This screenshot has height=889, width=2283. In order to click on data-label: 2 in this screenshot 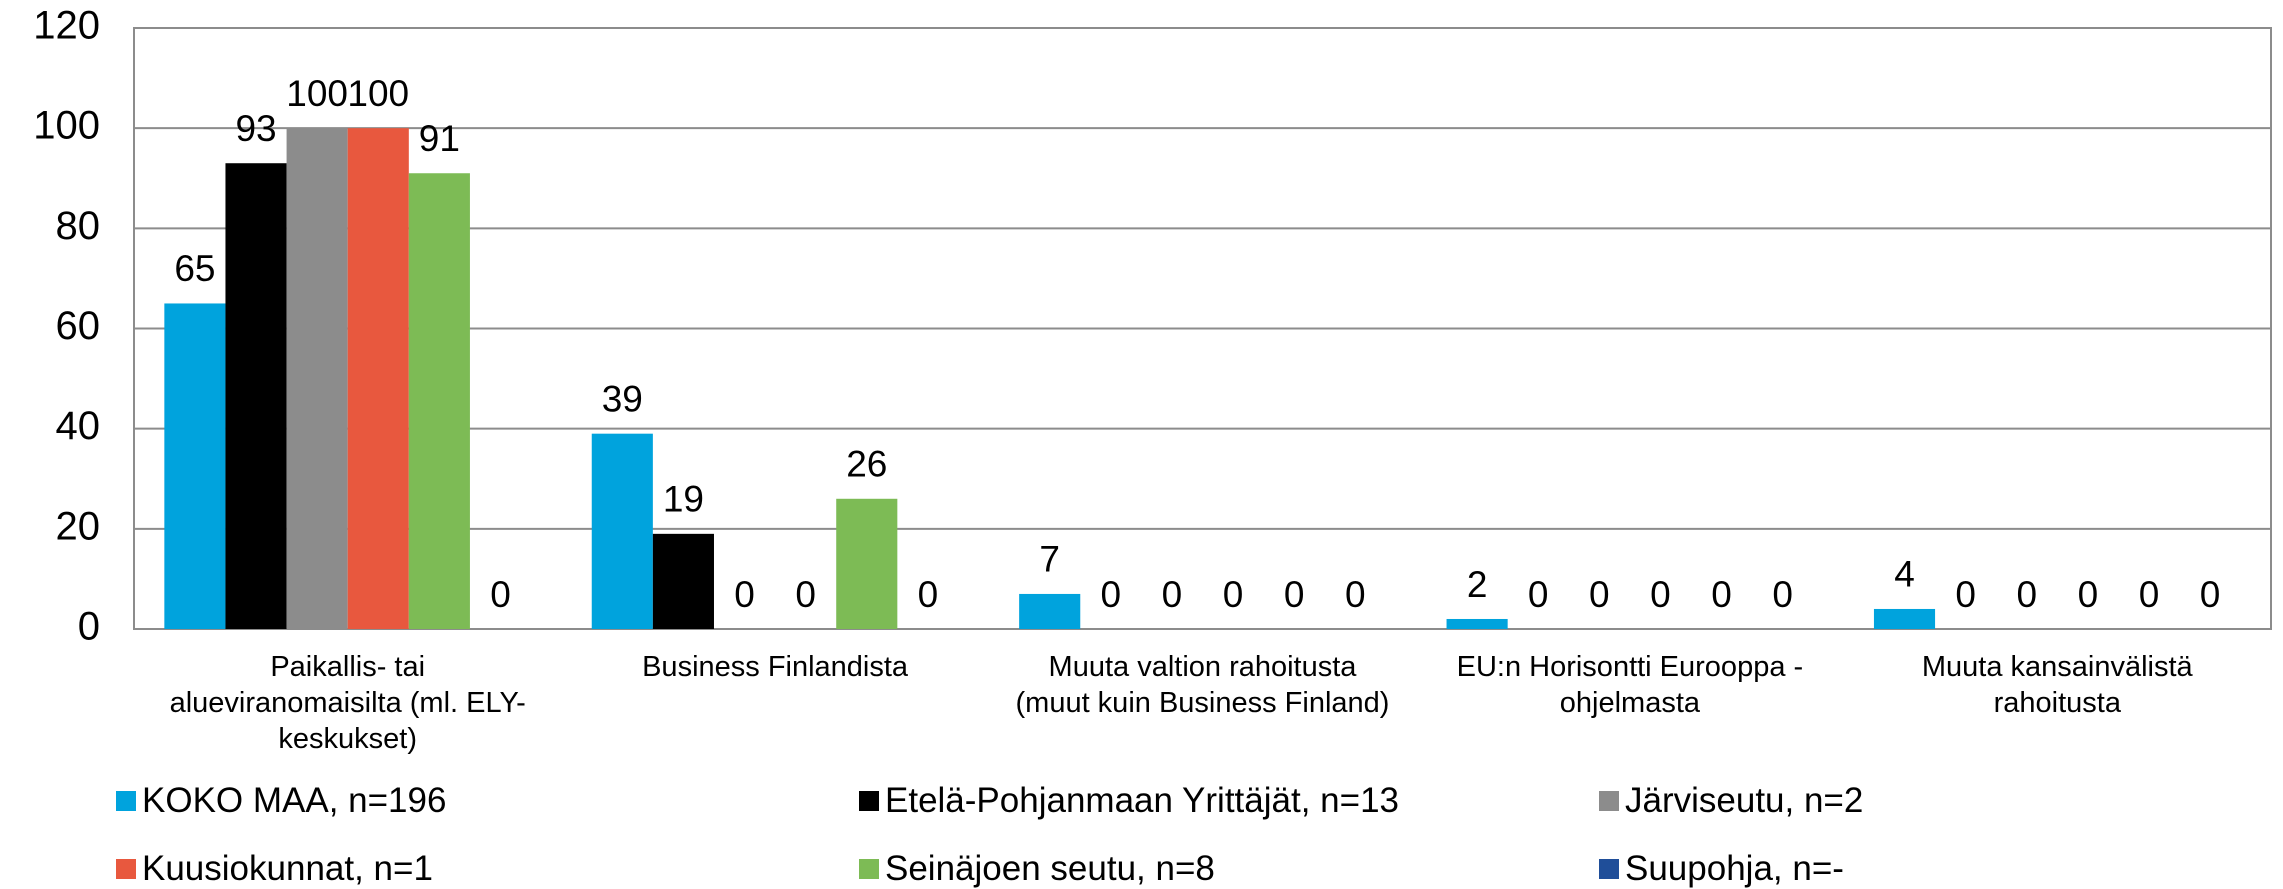, I will do `click(1477, 584)`.